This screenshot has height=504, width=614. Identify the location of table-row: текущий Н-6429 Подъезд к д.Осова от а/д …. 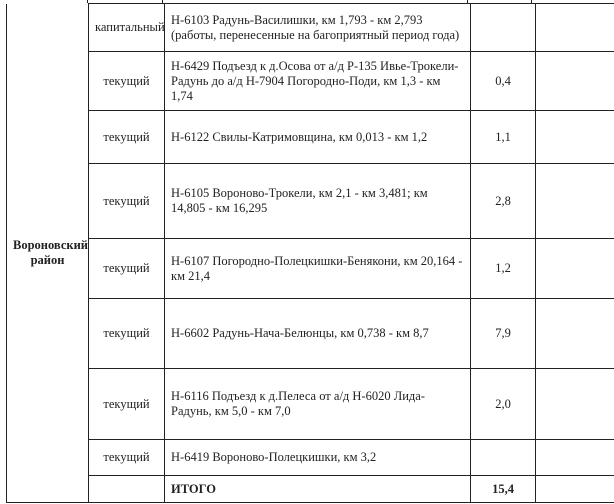
(310, 81).